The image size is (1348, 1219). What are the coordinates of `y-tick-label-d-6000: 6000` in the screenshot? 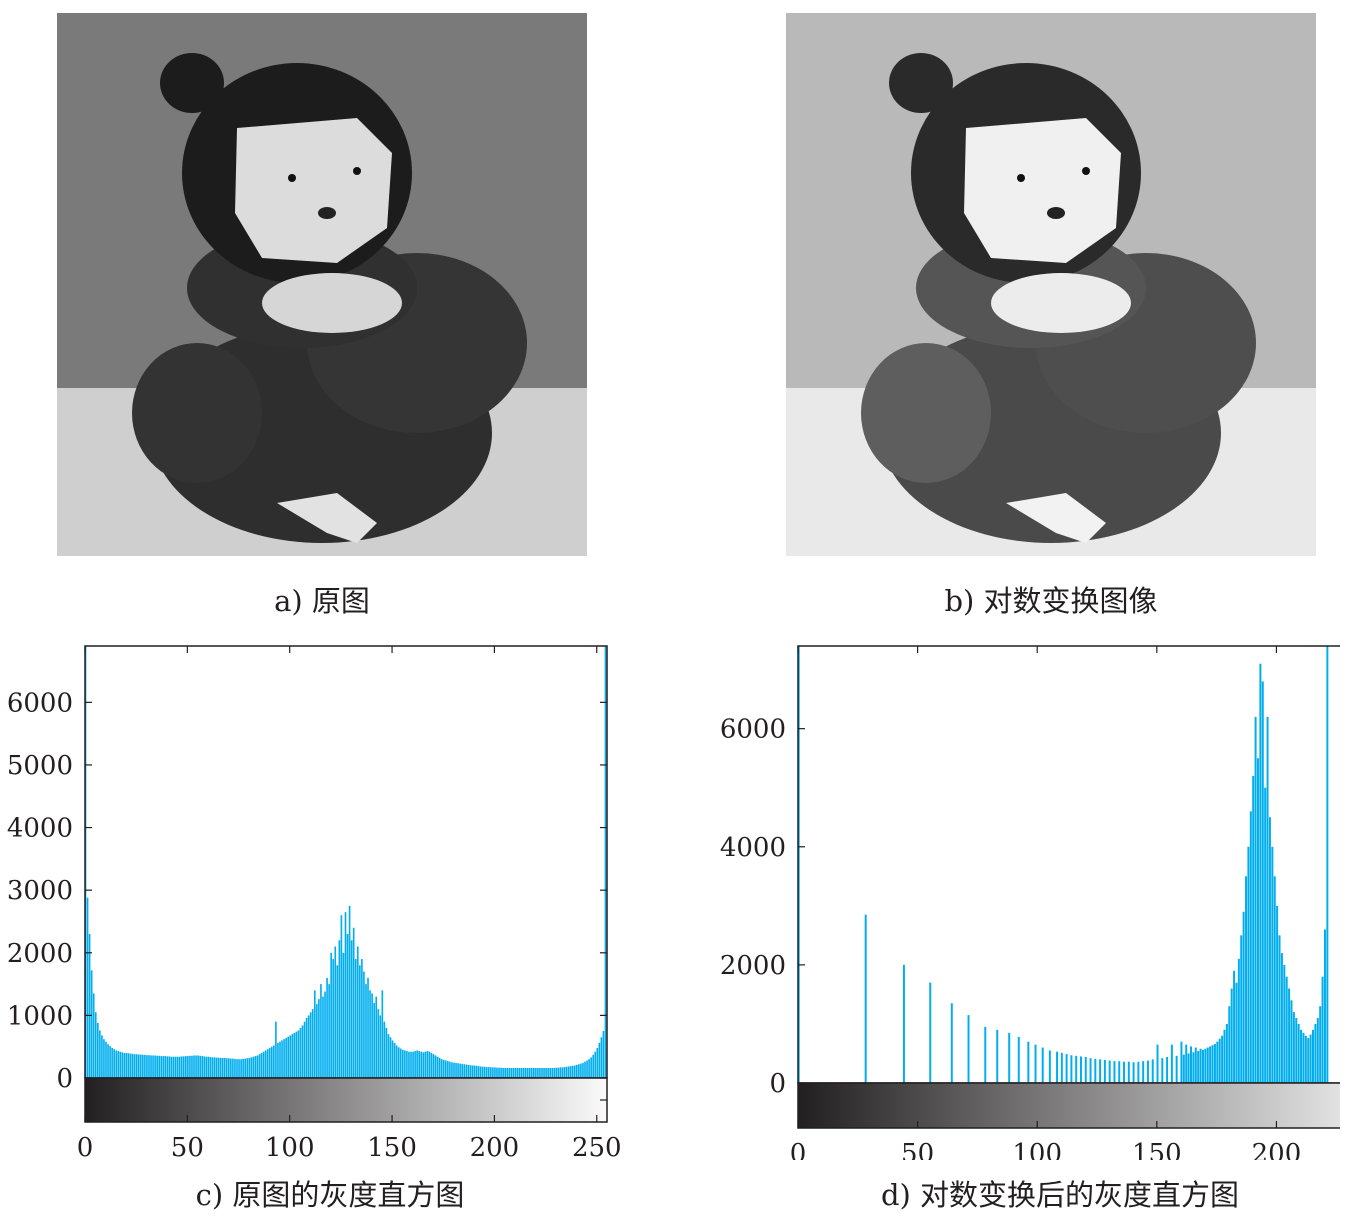 It's located at (753, 730).